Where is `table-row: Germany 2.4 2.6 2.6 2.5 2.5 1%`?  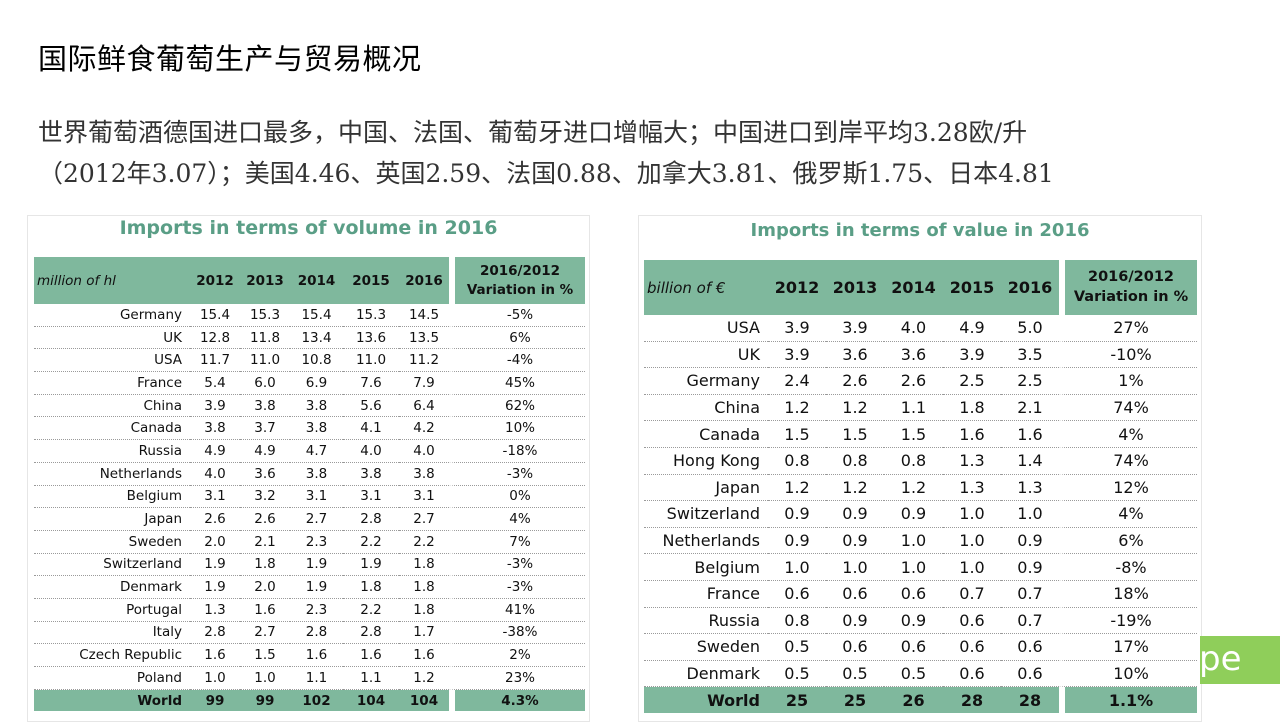 table-row: Germany 2.4 2.6 2.6 2.5 2.5 1% is located at coordinates (920, 381).